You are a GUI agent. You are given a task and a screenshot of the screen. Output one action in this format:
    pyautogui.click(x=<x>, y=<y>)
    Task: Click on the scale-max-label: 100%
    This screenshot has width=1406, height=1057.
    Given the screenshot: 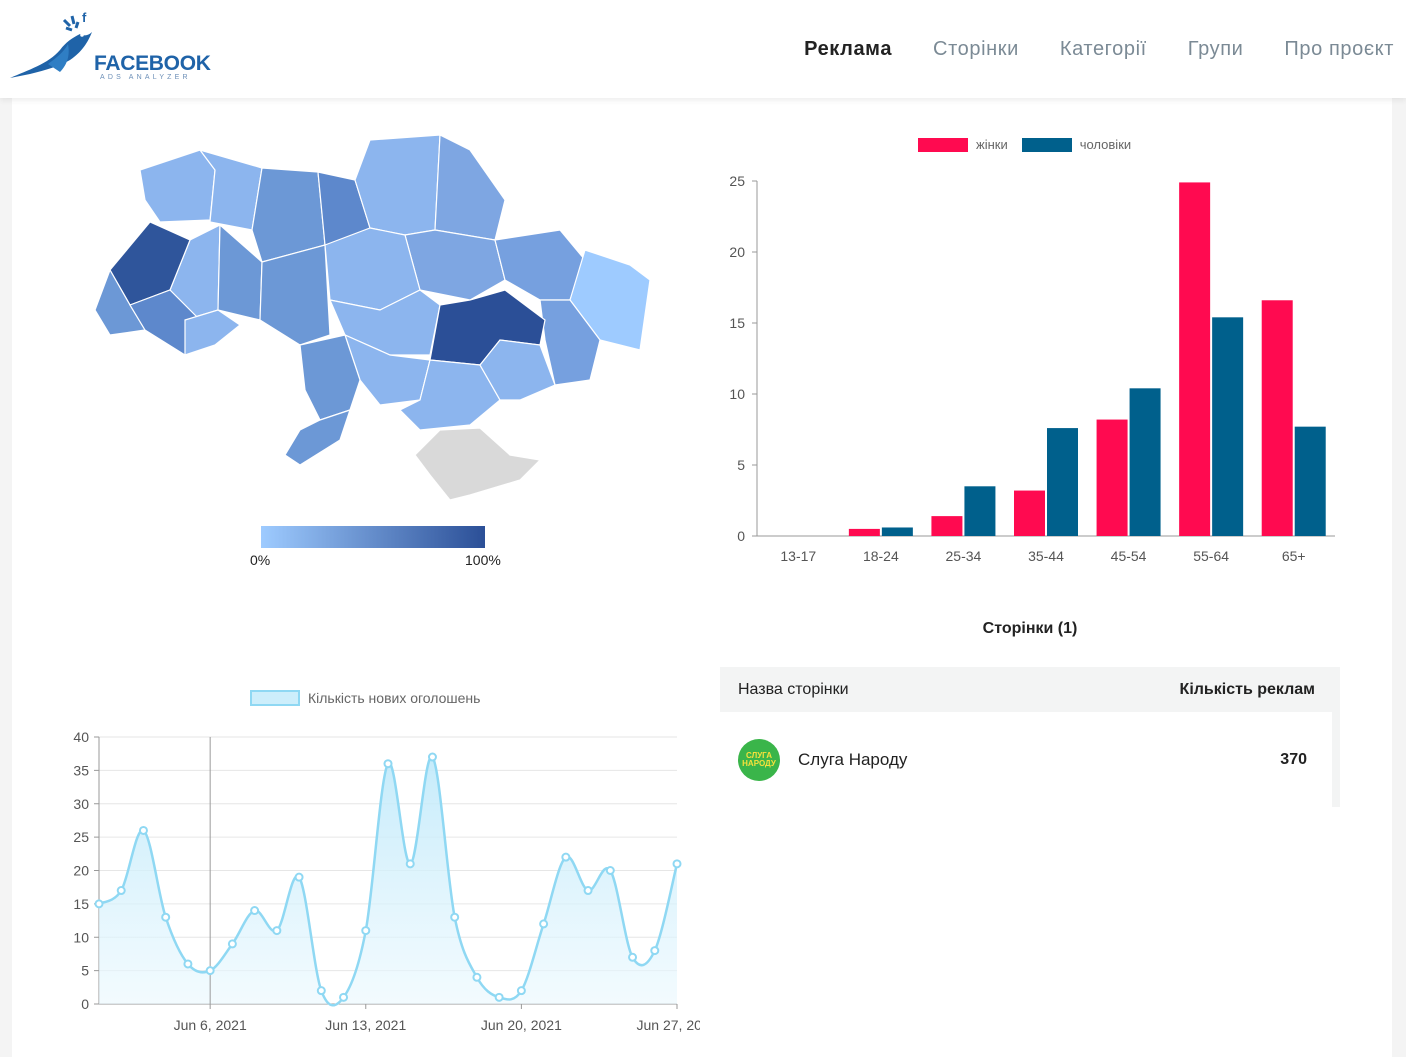 What is the action you would take?
    pyautogui.click(x=483, y=560)
    